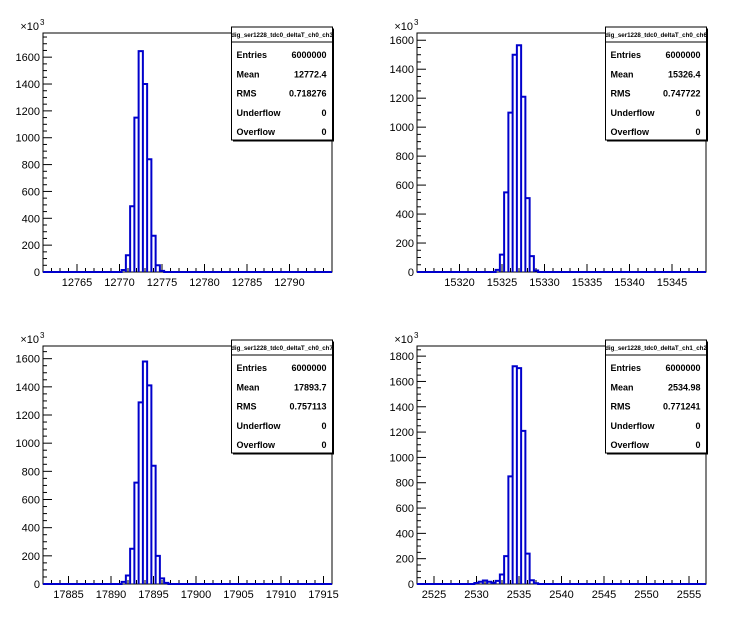 The image size is (746, 622). I want to click on x-tick-label: 15330, so click(544, 283).